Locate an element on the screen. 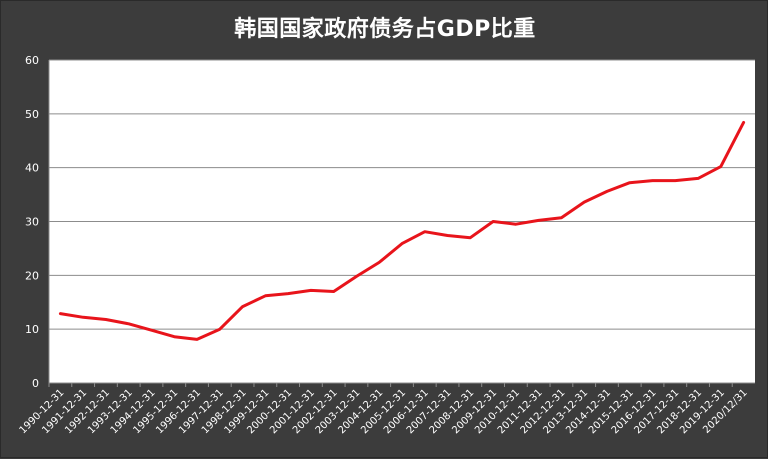 Image resolution: width=768 pixels, height=459 pixels. chart-title: 韩国国家政府债务占GDP比重 is located at coordinates (385, 29).